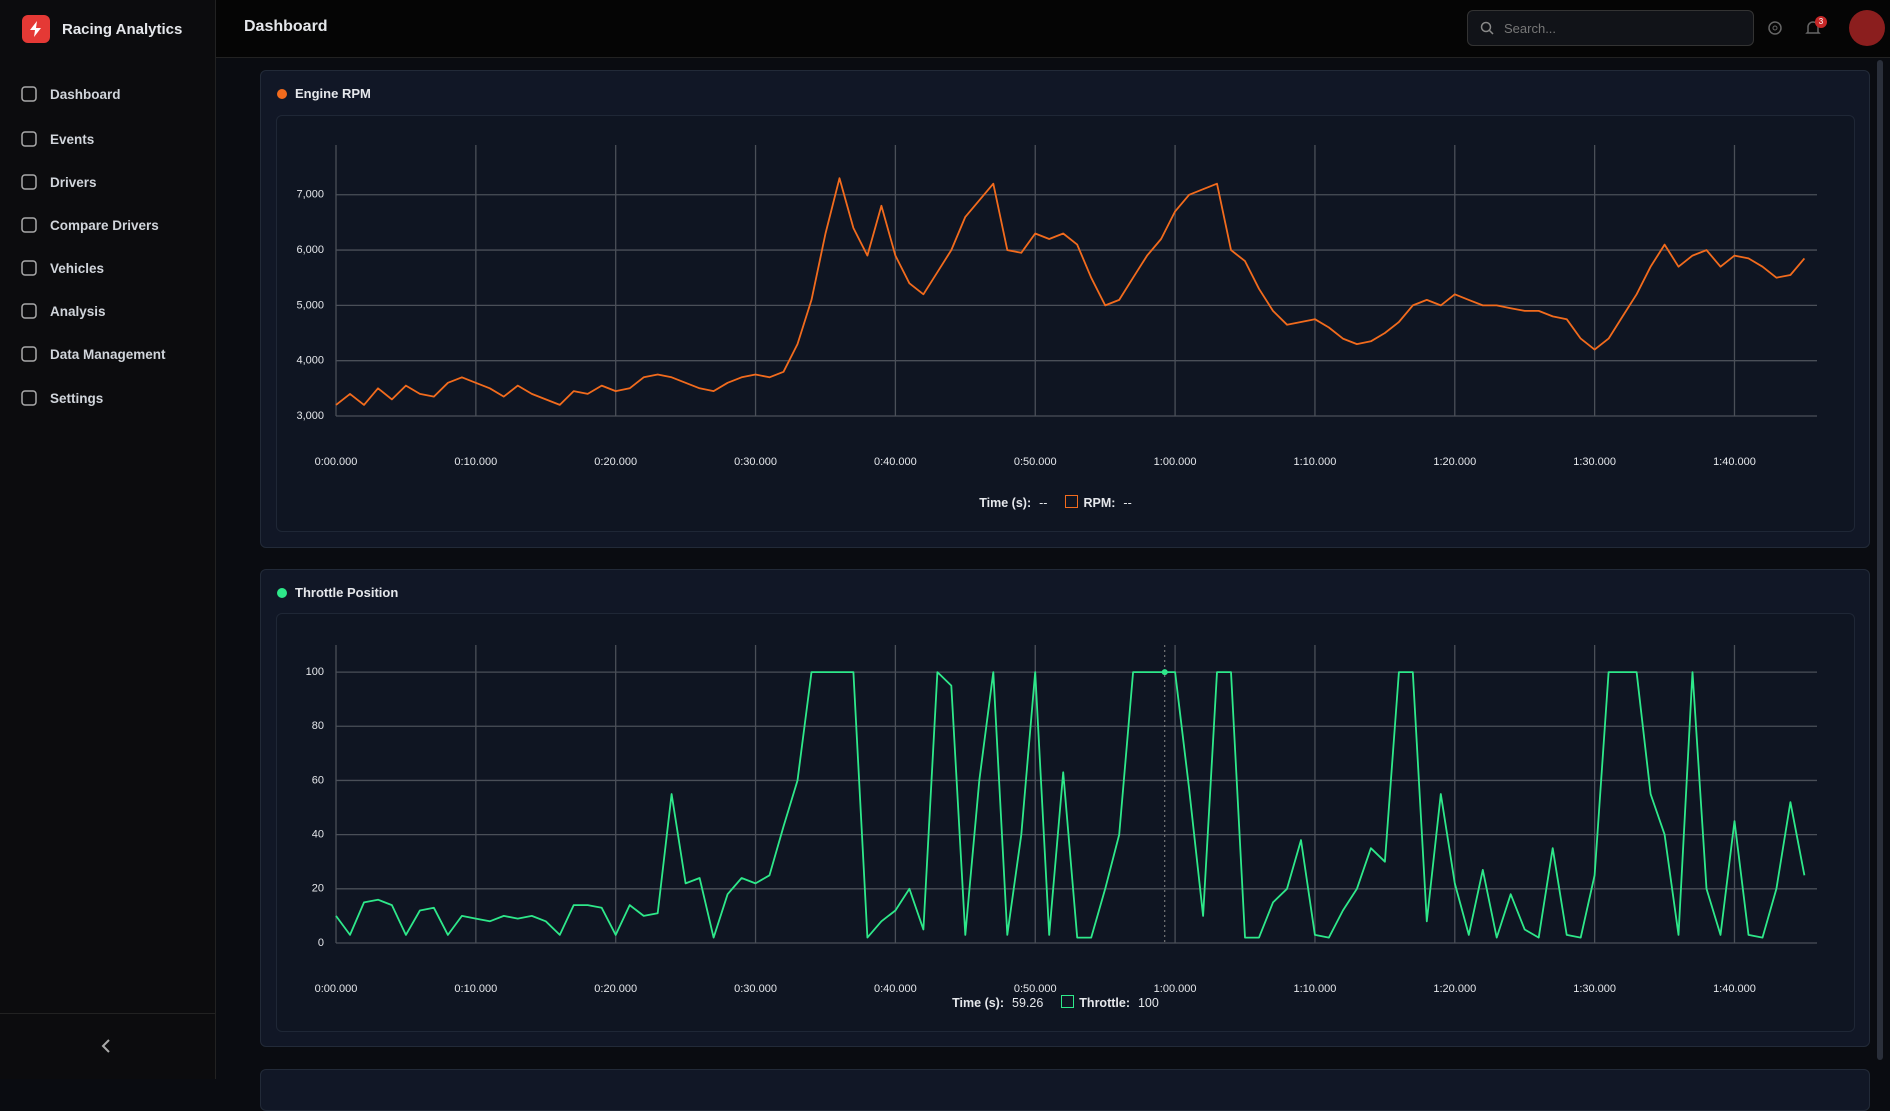 This screenshot has height=1111, width=1890. What do you see at coordinates (1148, 1003) in the screenshot?
I see `readout-y: 100` at bounding box center [1148, 1003].